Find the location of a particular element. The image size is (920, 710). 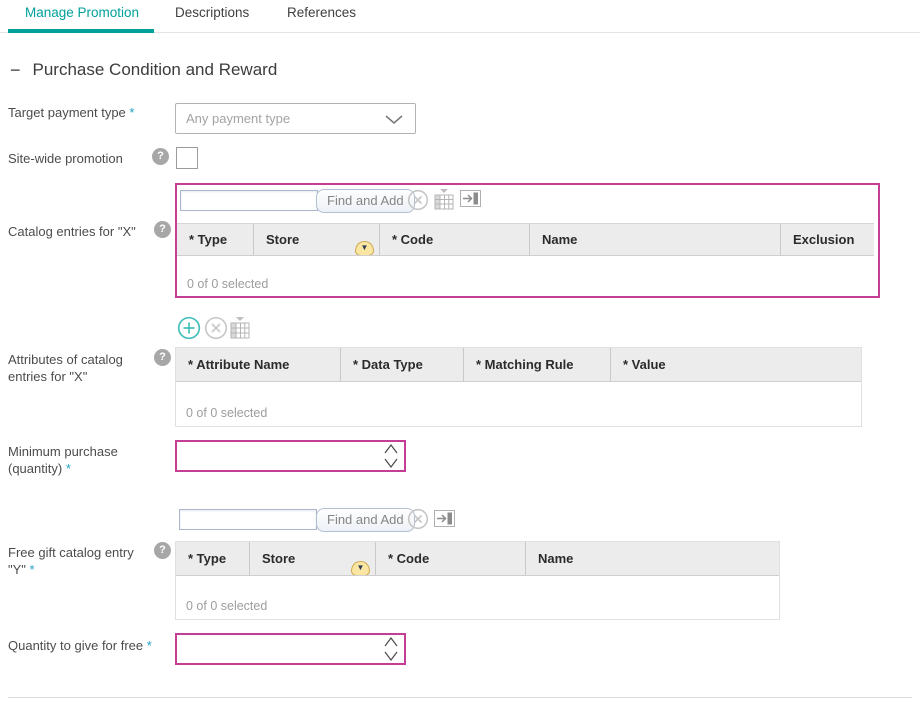

tab-descriptions: Descriptions is located at coordinates (212, 12).